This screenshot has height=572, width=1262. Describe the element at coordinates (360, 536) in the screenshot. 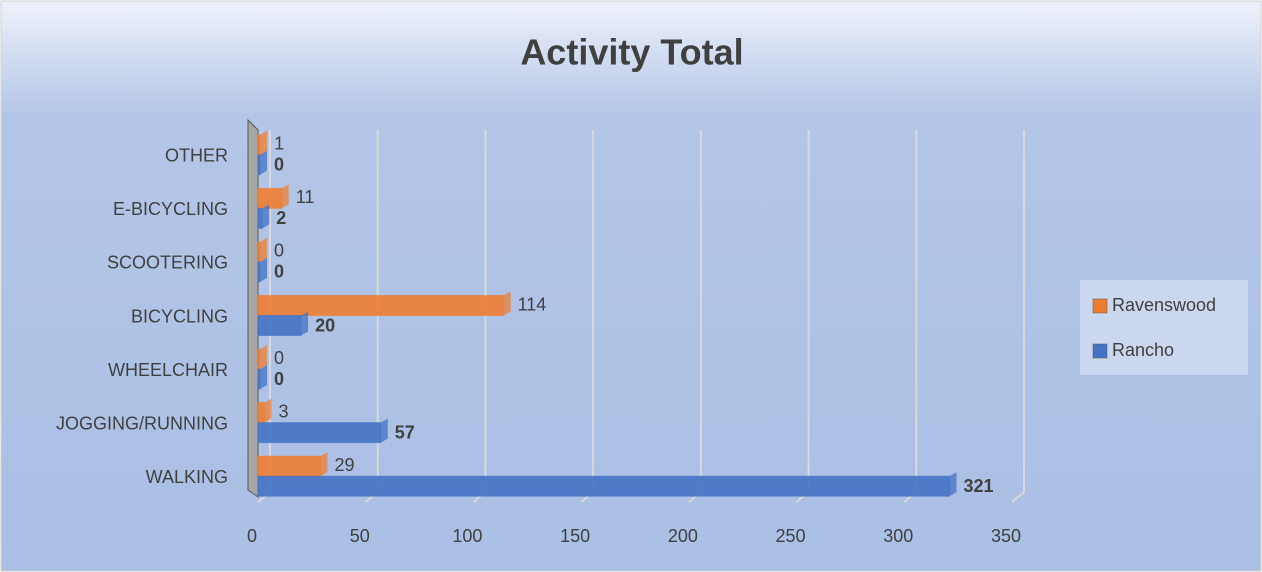

I see `x-tick-label: 50` at that location.